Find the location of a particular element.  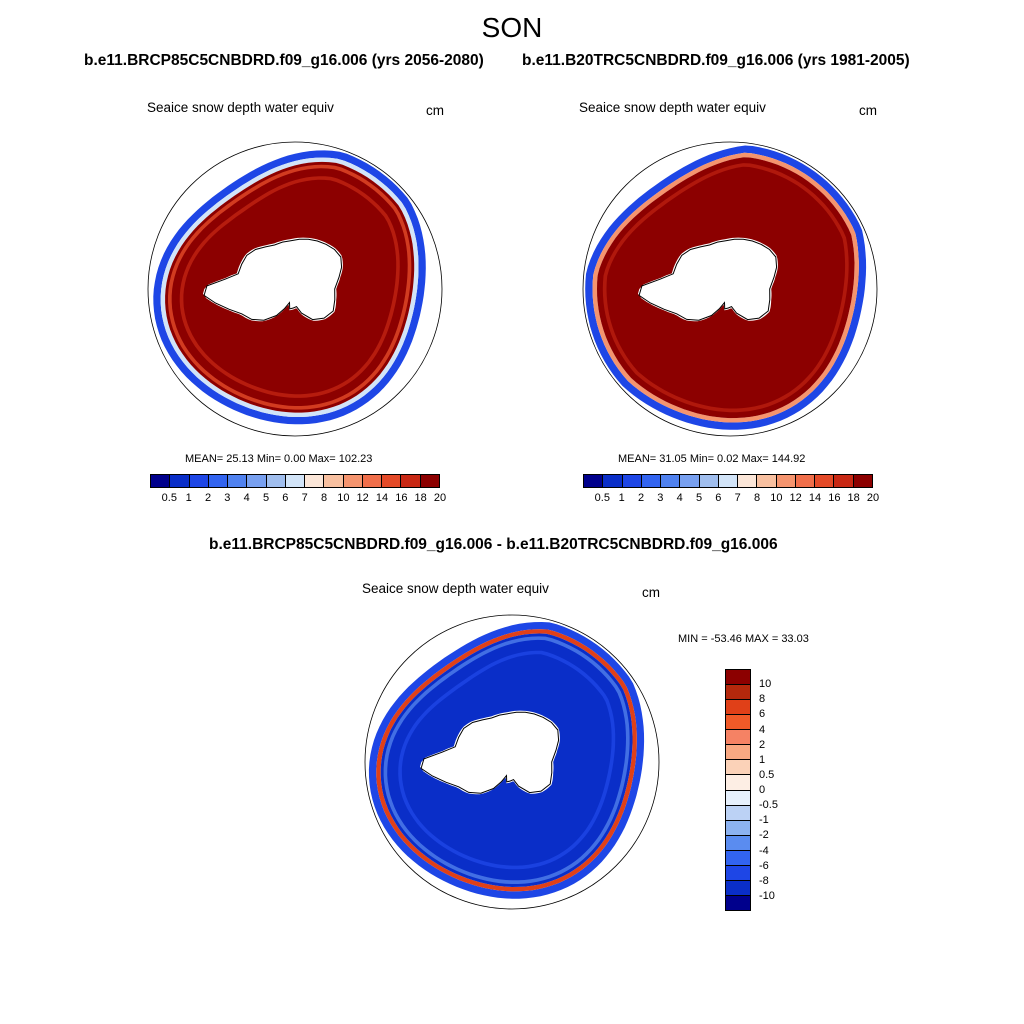

colorbar-tick-label: 3 is located at coordinates (660, 498).